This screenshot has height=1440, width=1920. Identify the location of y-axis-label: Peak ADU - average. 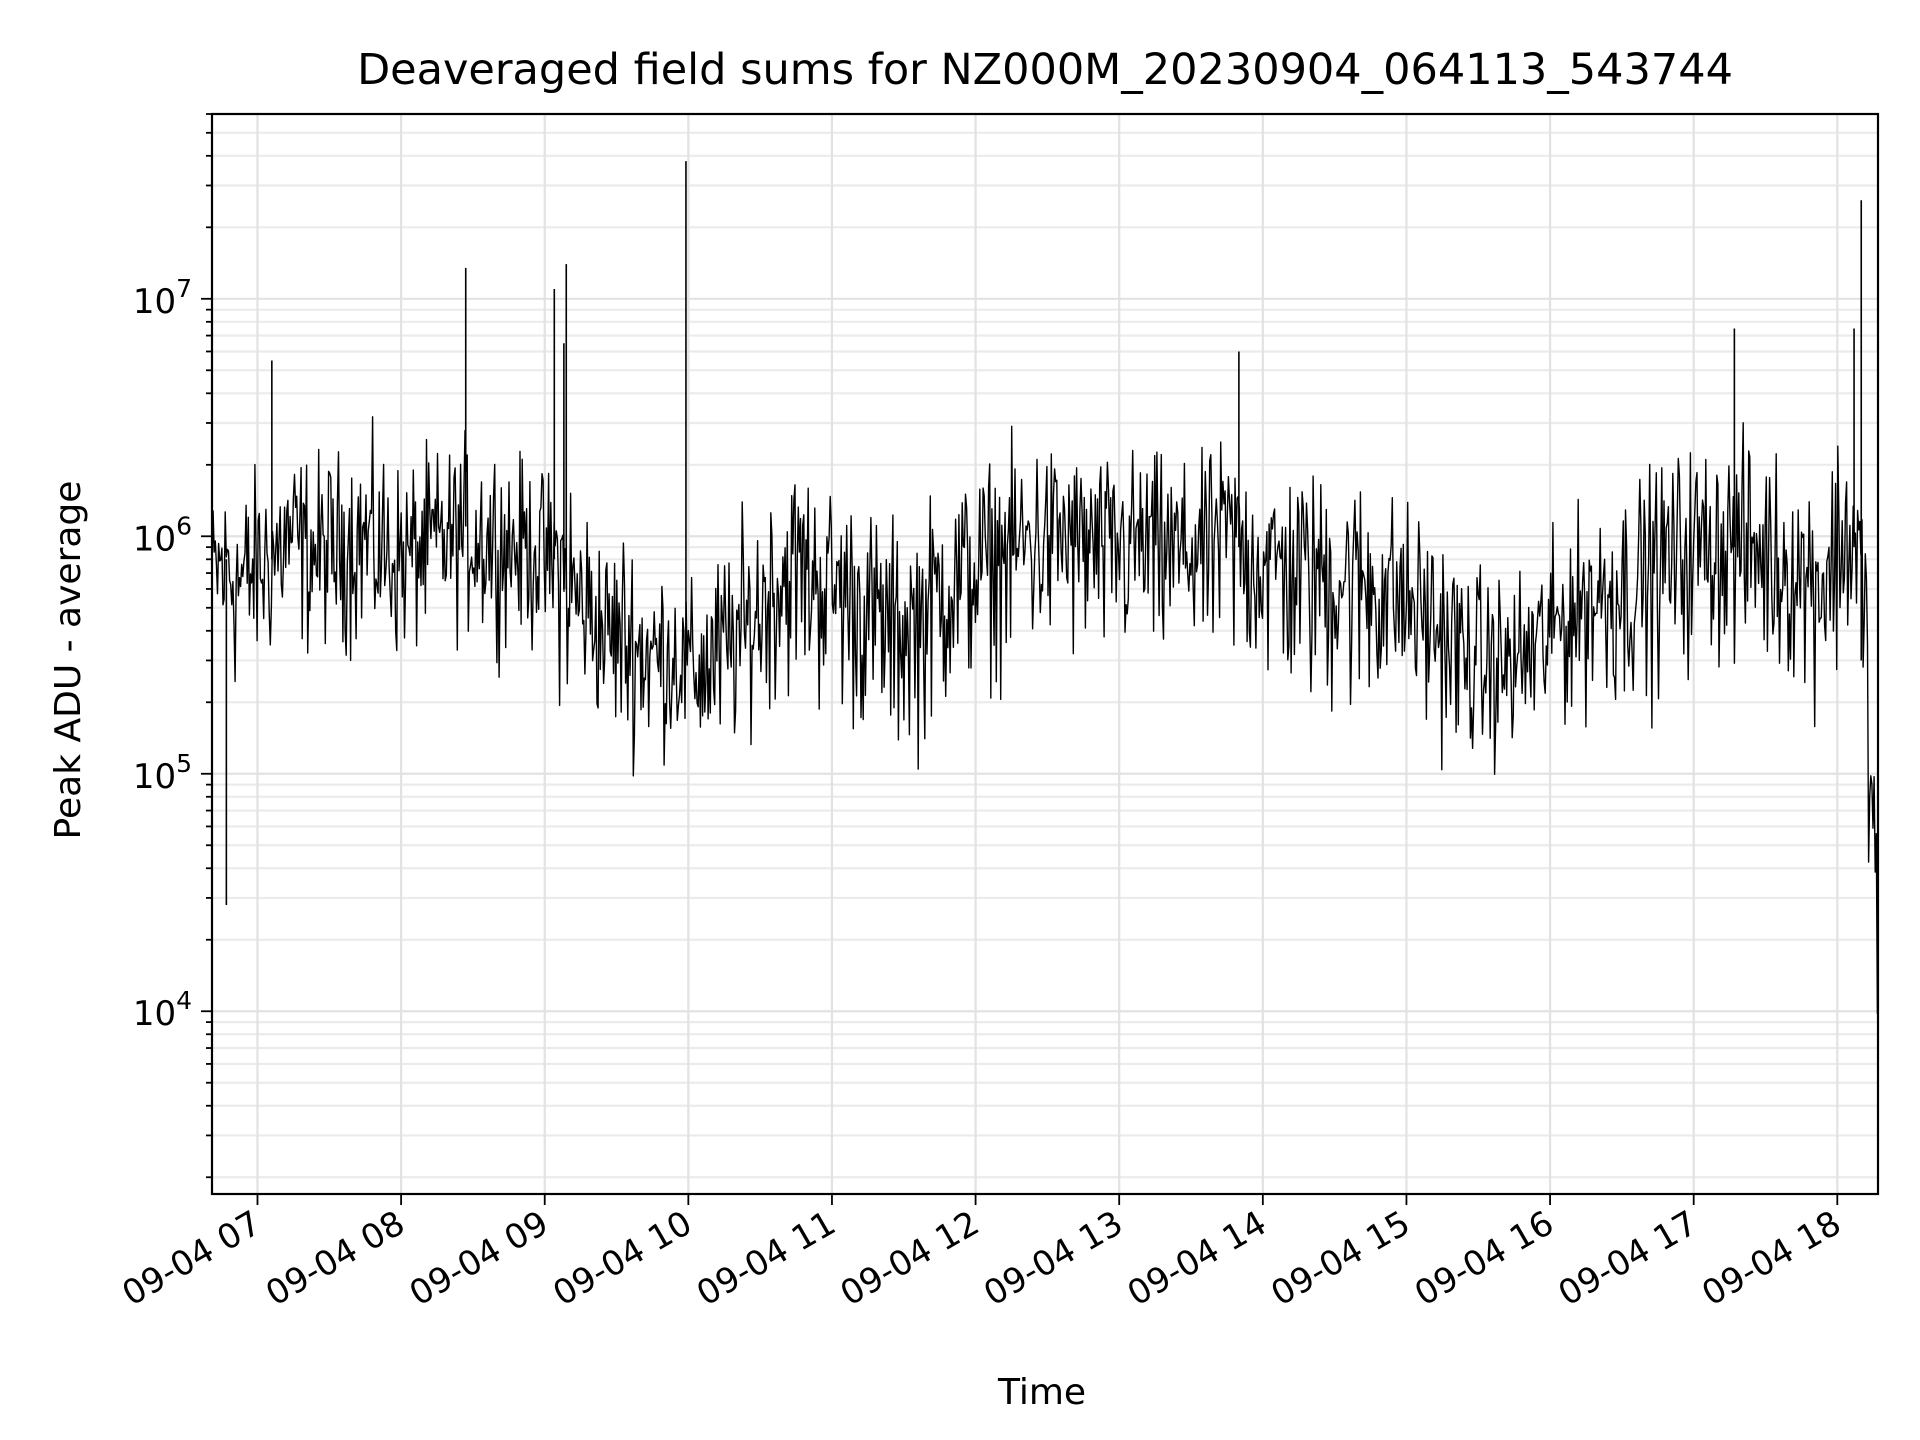
(68, 660).